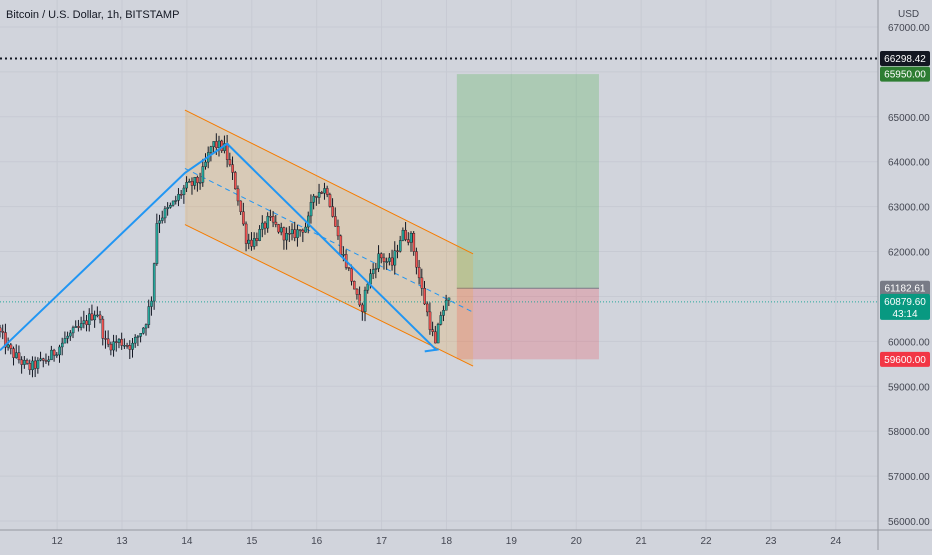  What do you see at coordinates (905, 275) in the screenshot?
I see `price-axis-panel` at bounding box center [905, 275].